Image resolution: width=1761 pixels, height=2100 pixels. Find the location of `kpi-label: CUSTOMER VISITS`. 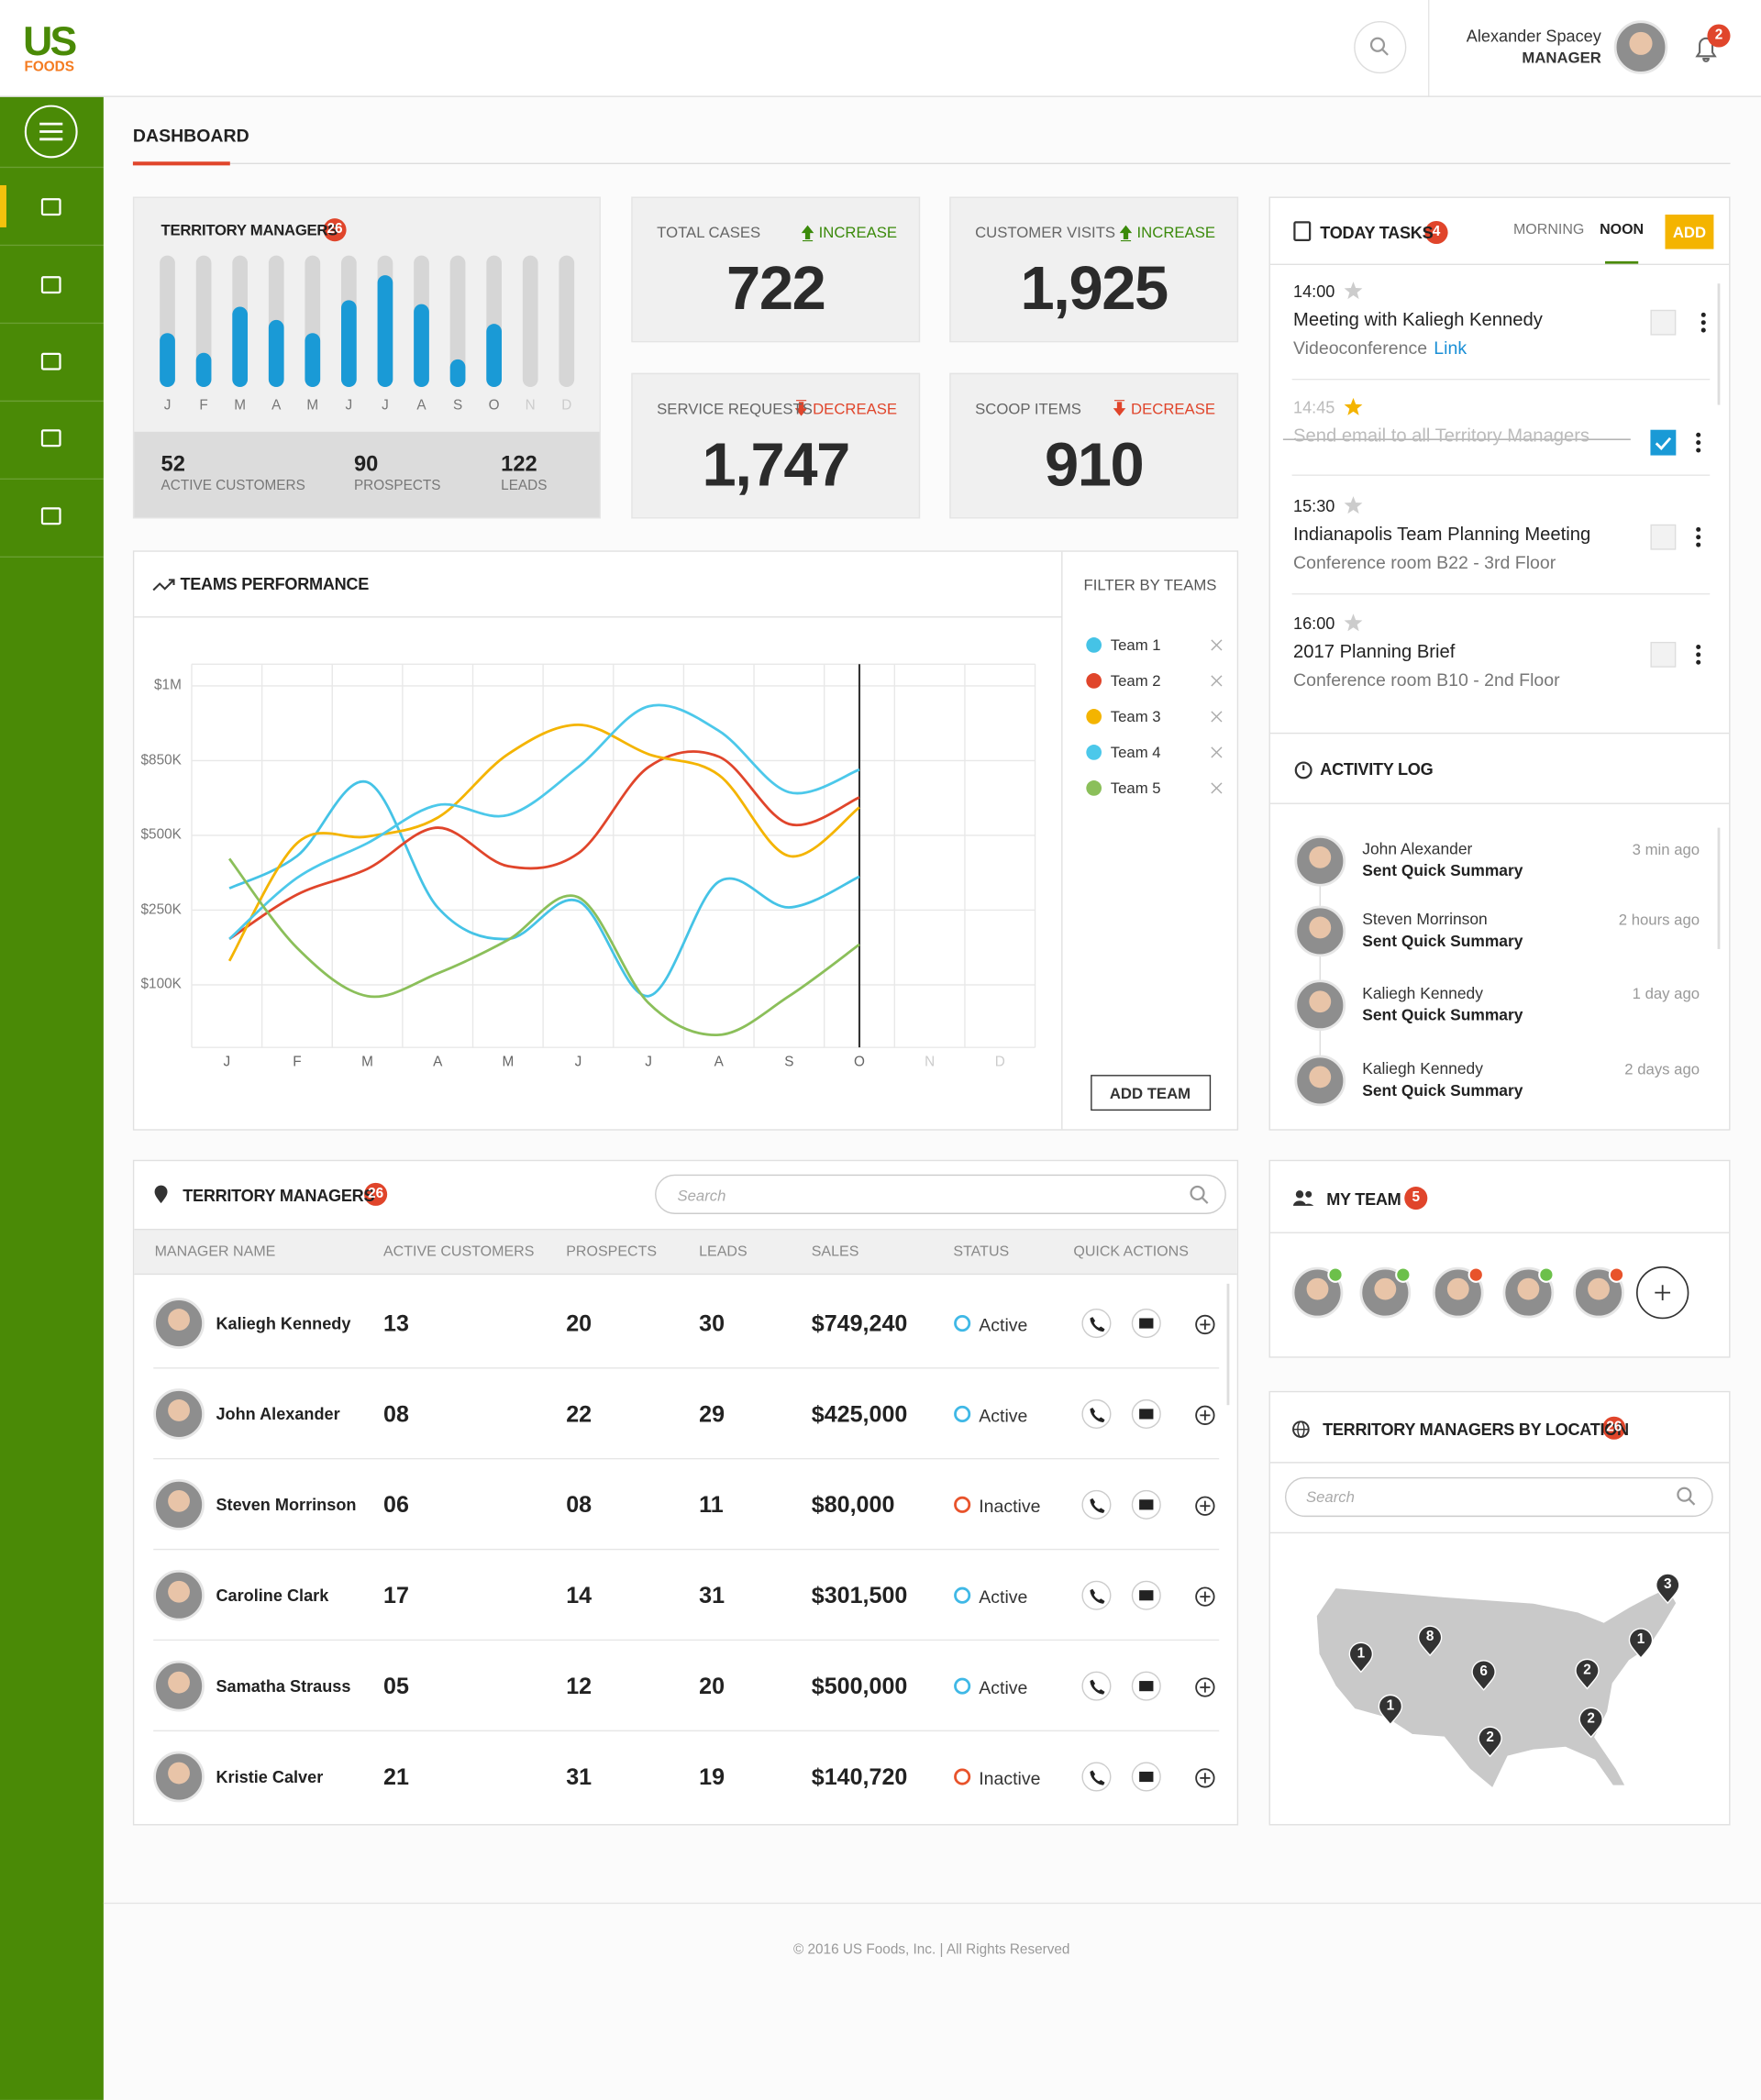

kpi-label: CUSTOMER VISITS is located at coordinates (1045, 232).